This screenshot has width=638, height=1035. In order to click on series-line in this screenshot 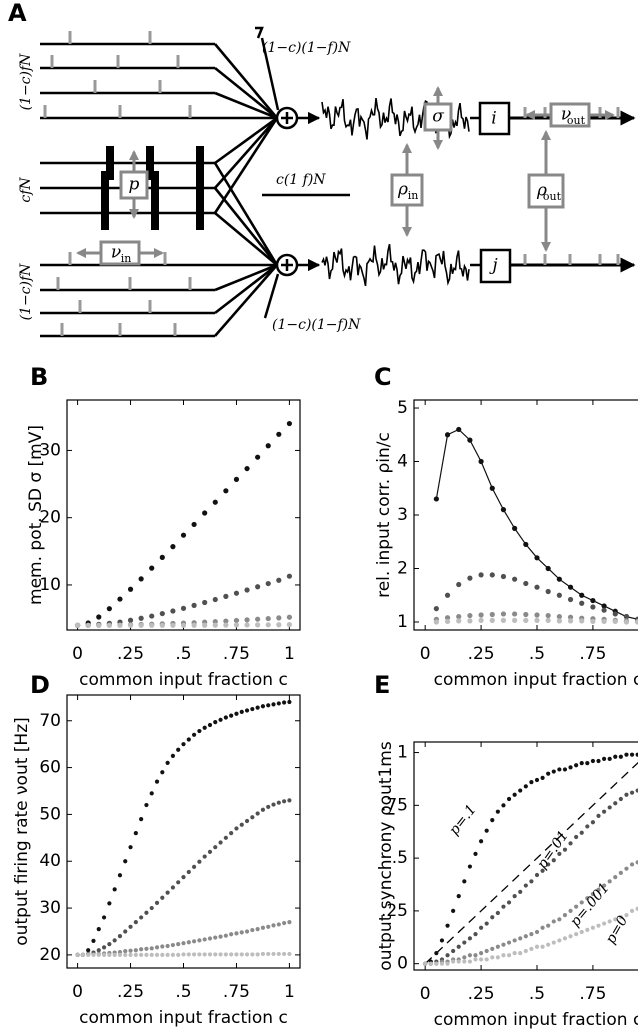, I will do `click(536, 524)`.